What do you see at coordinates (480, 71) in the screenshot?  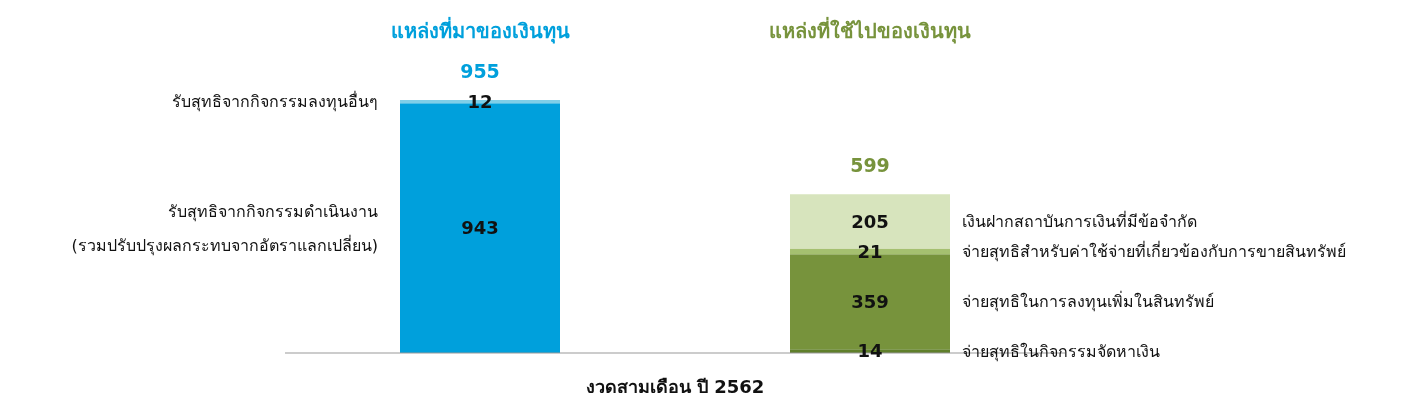 I see `total-label: 955` at bounding box center [480, 71].